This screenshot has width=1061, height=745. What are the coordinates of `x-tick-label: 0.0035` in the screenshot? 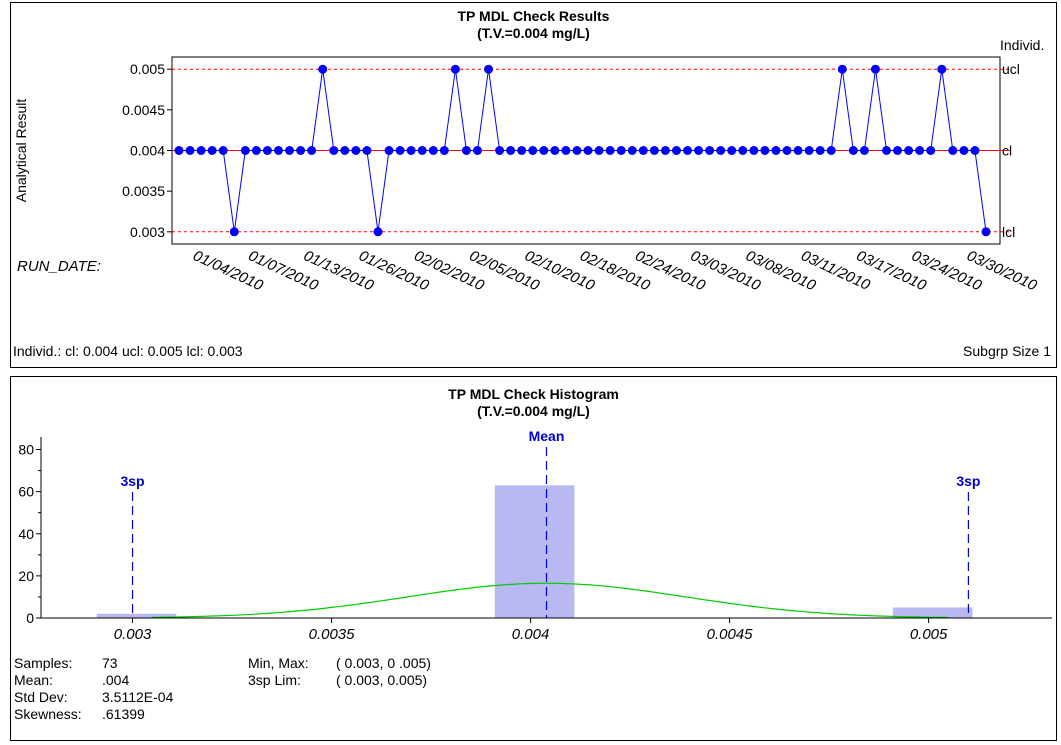 It's located at (332, 634).